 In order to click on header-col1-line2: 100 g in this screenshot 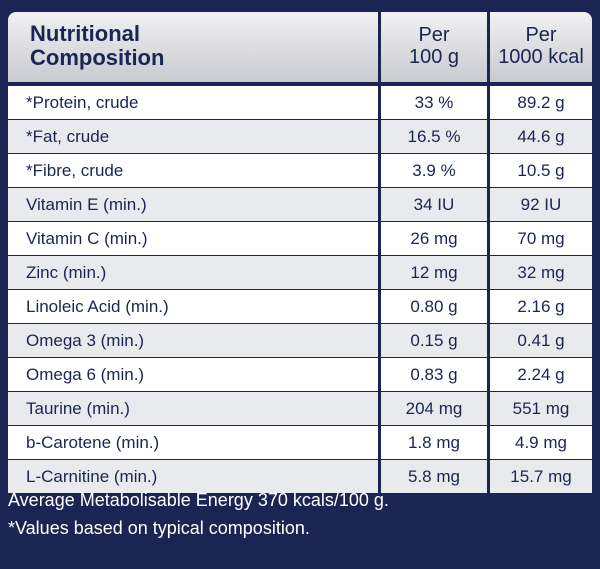, I will do `click(434, 57)`.